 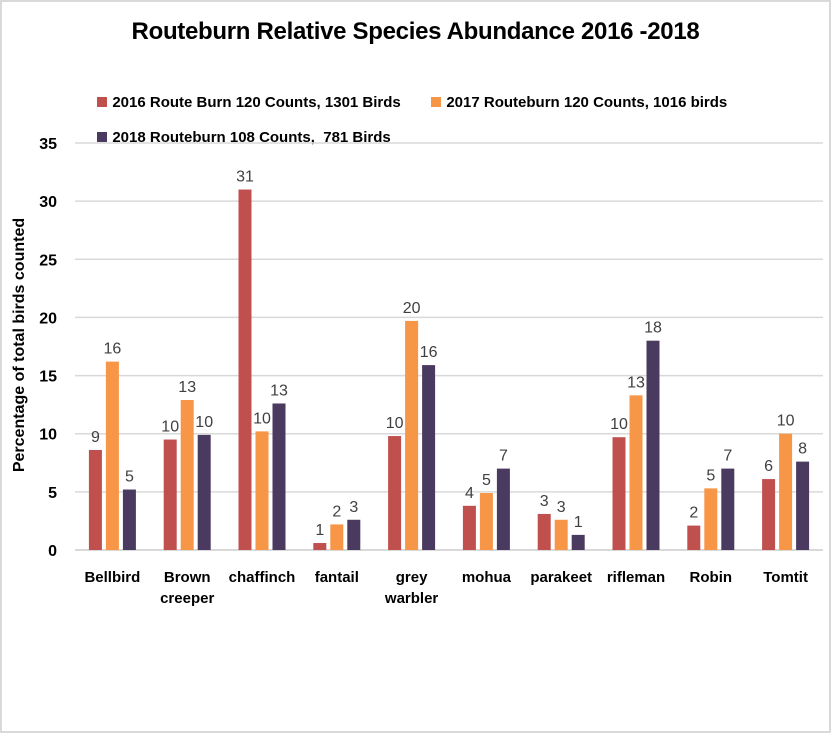 What do you see at coordinates (561, 577) in the screenshot?
I see `x-tick-label: parakeet` at bounding box center [561, 577].